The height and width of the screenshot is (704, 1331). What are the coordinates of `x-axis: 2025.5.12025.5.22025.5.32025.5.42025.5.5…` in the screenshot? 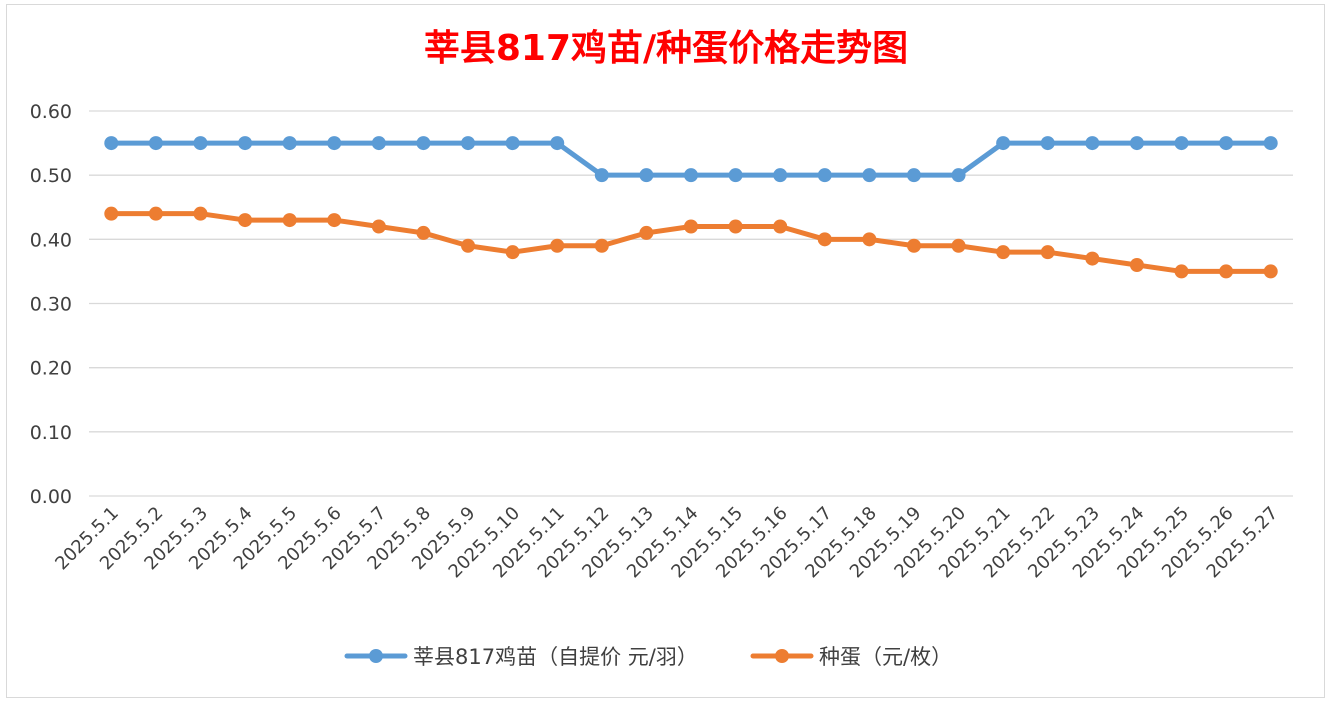 It's located at (666, 543).